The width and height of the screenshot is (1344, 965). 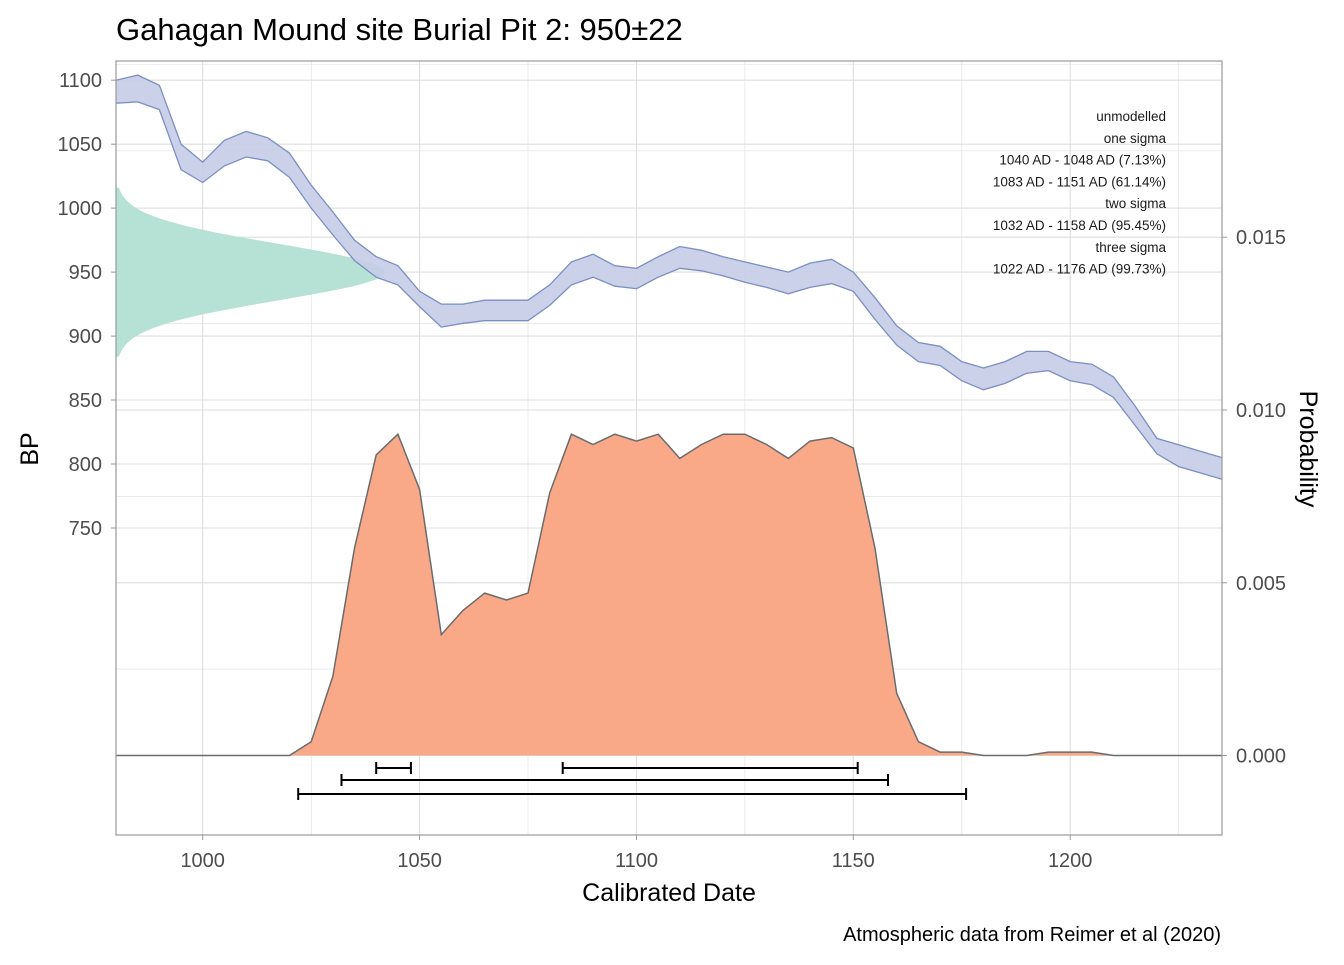 I want to click on chart-title: Gahagan Mound site Burial Pit 2: 950±22, so click(x=399, y=29).